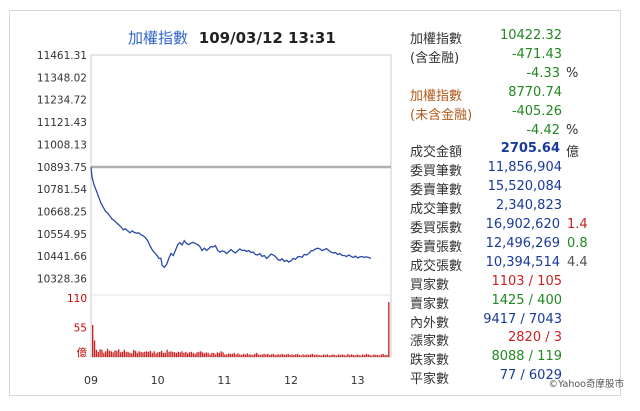 This screenshot has height=411, width=640. Describe the element at coordinates (358, 380) in the screenshot. I see `x-tick-label: 13` at that location.